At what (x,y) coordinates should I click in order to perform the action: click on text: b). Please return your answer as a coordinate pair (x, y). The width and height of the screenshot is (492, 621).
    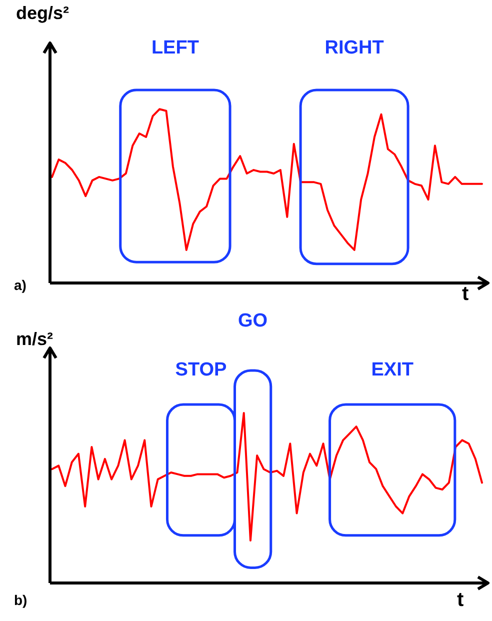
    Looking at the image, I should click on (21, 600).